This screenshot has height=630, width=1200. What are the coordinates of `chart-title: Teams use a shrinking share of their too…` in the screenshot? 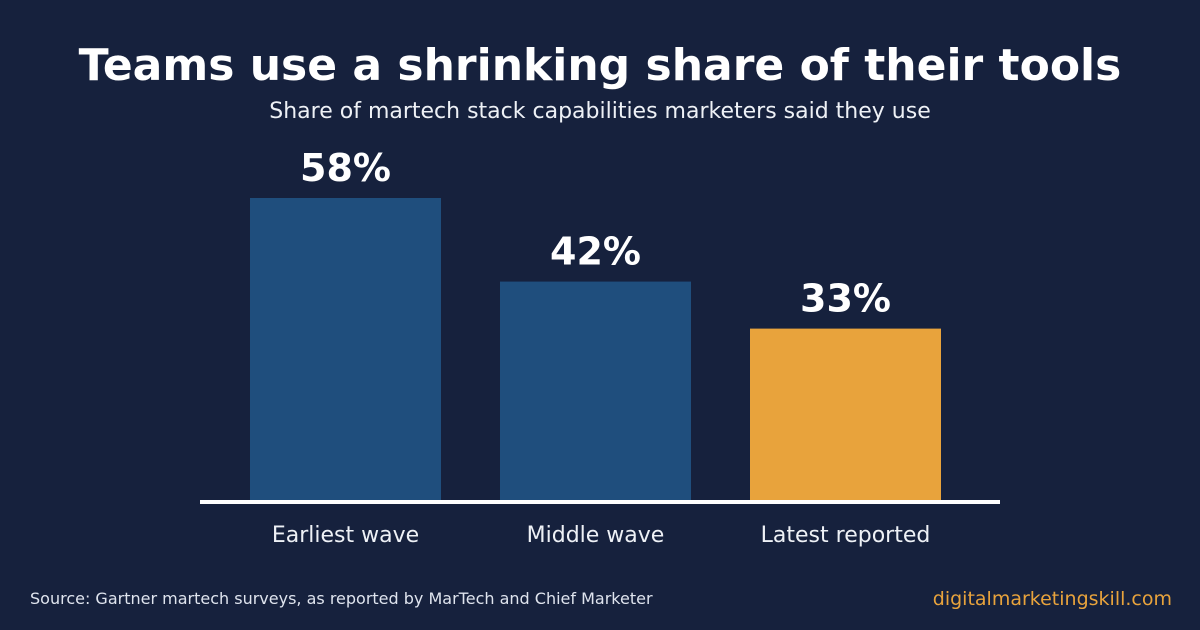 It's located at (600, 65).